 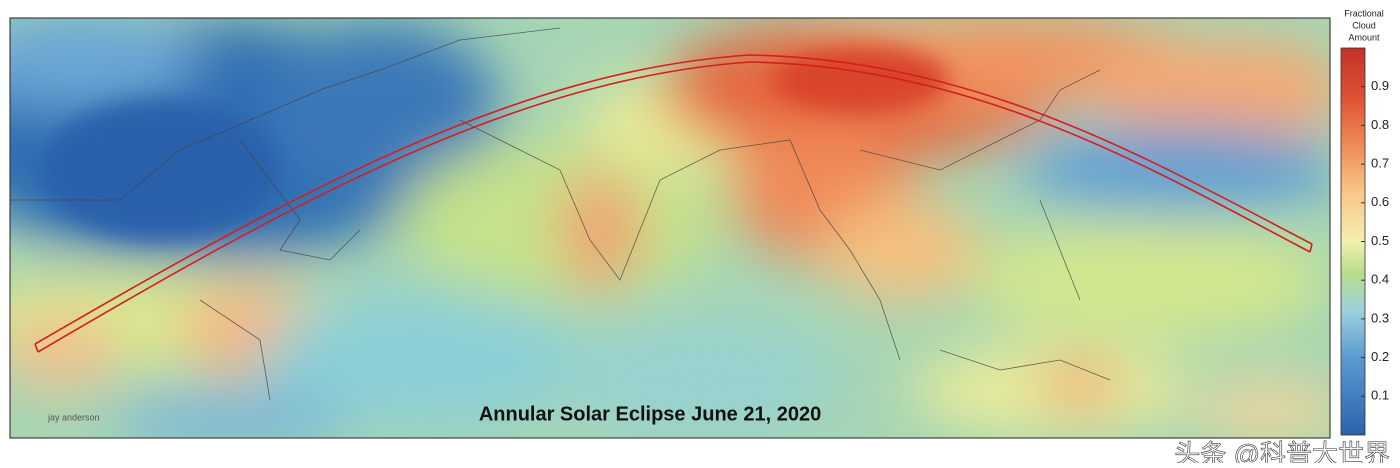 What do you see at coordinates (1380, 240) in the screenshot?
I see `colorbar-tick-label: 0.5` at bounding box center [1380, 240].